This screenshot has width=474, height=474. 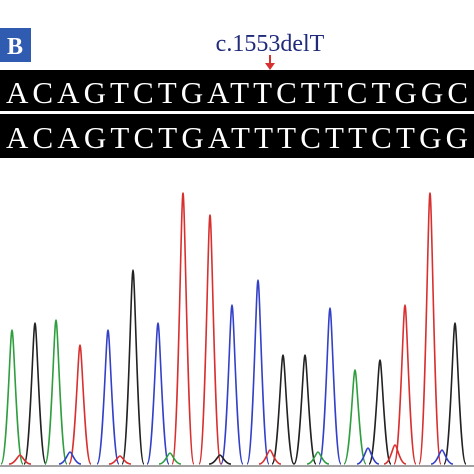 I want to click on panel-label-box, so click(x=15, y=45).